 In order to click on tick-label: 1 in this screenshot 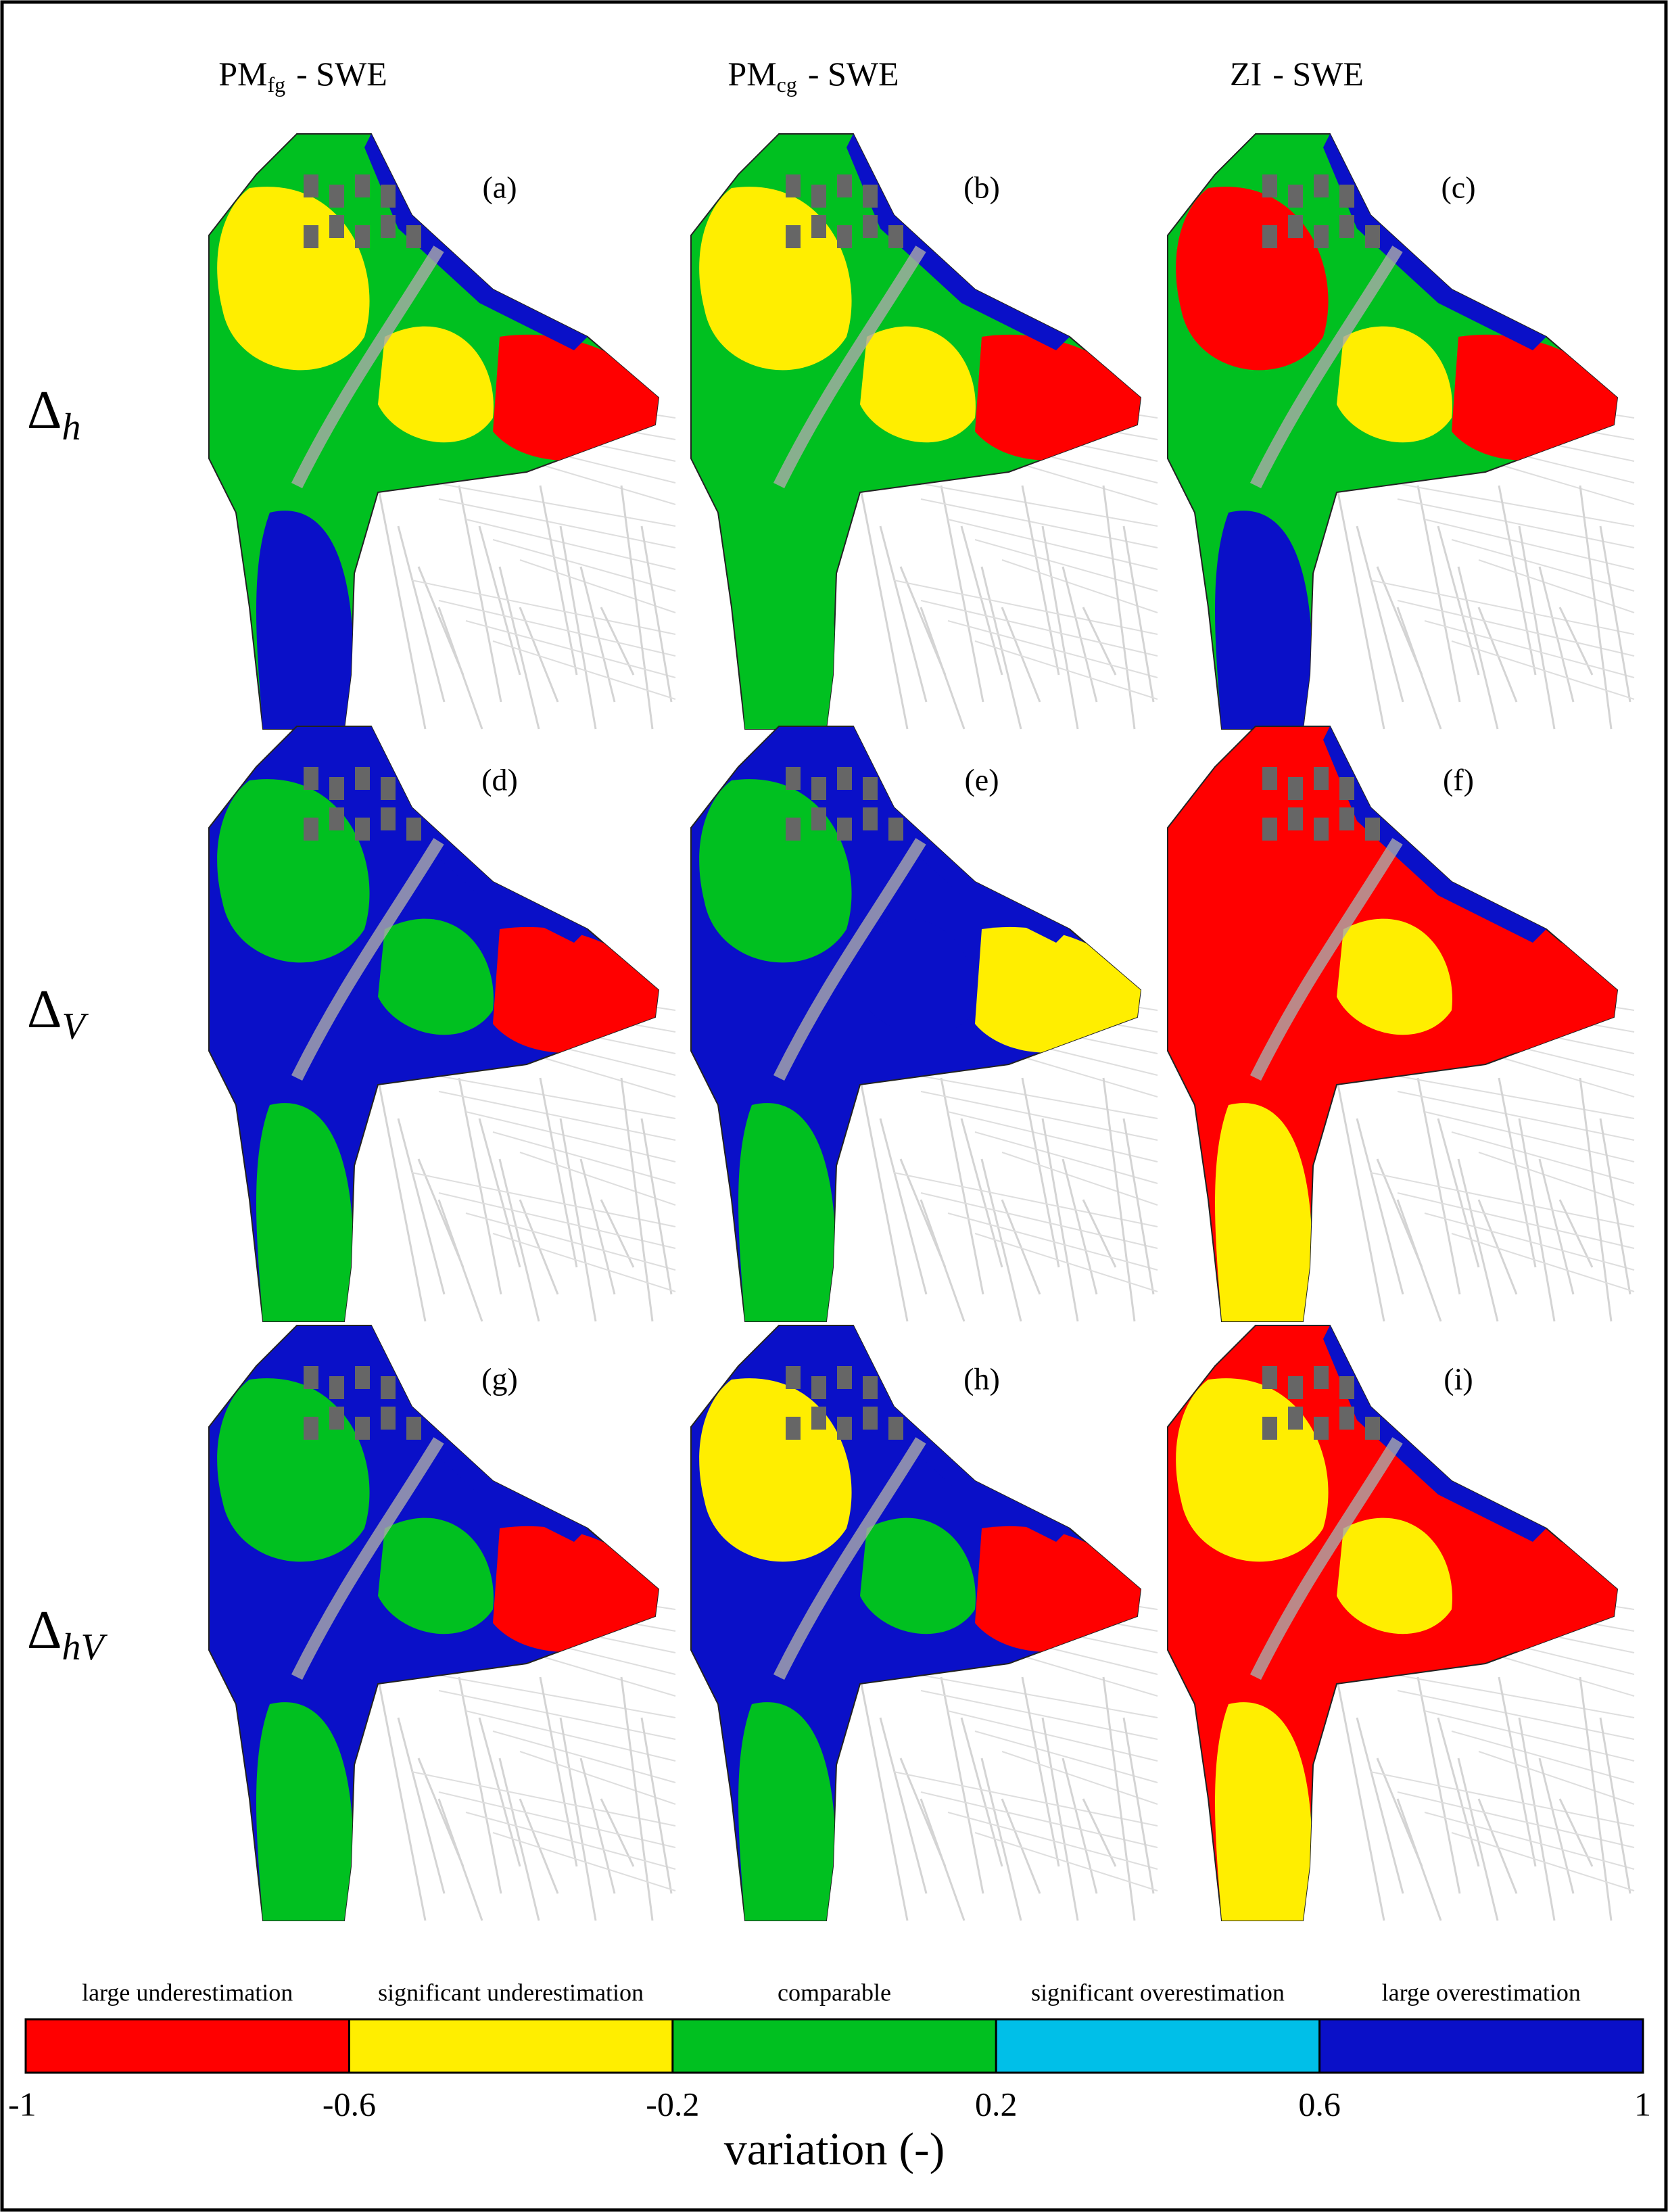, I will do `click(1642, 2104)`.